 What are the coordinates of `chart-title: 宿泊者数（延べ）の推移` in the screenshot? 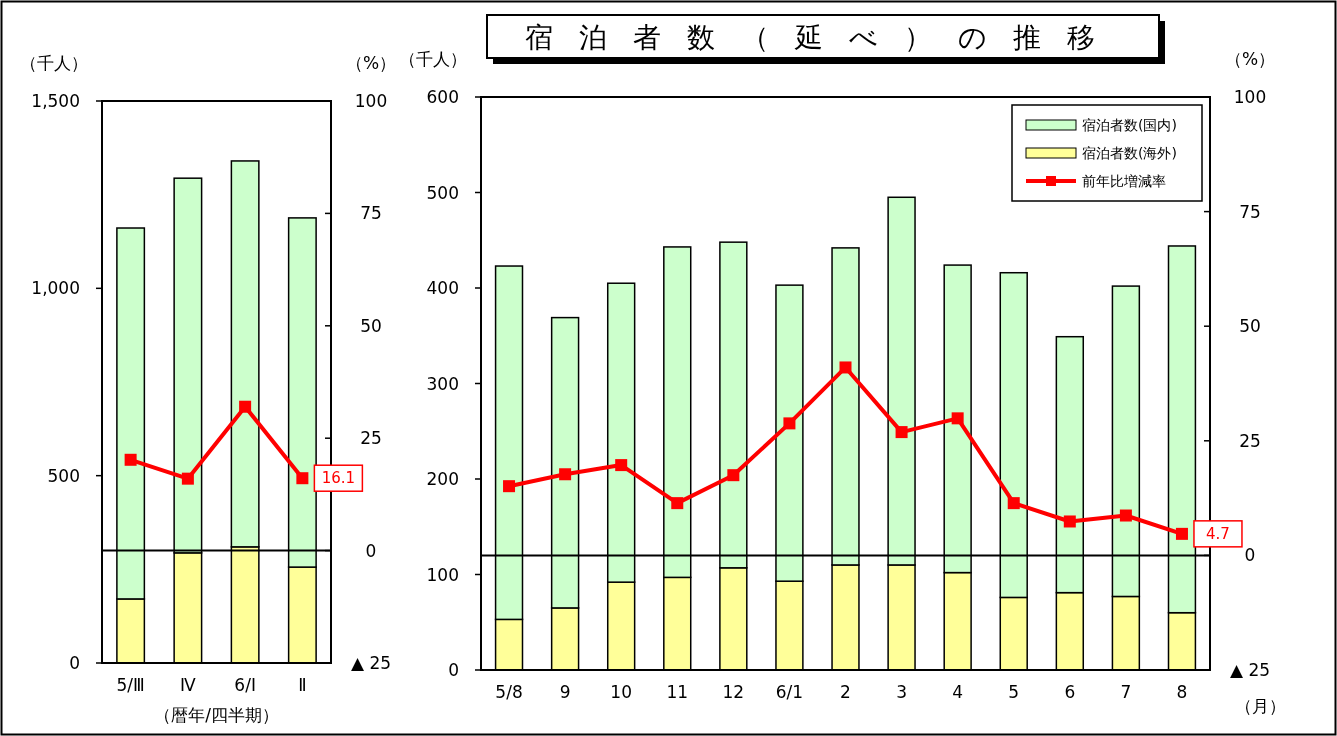 It's located at (823, 37).